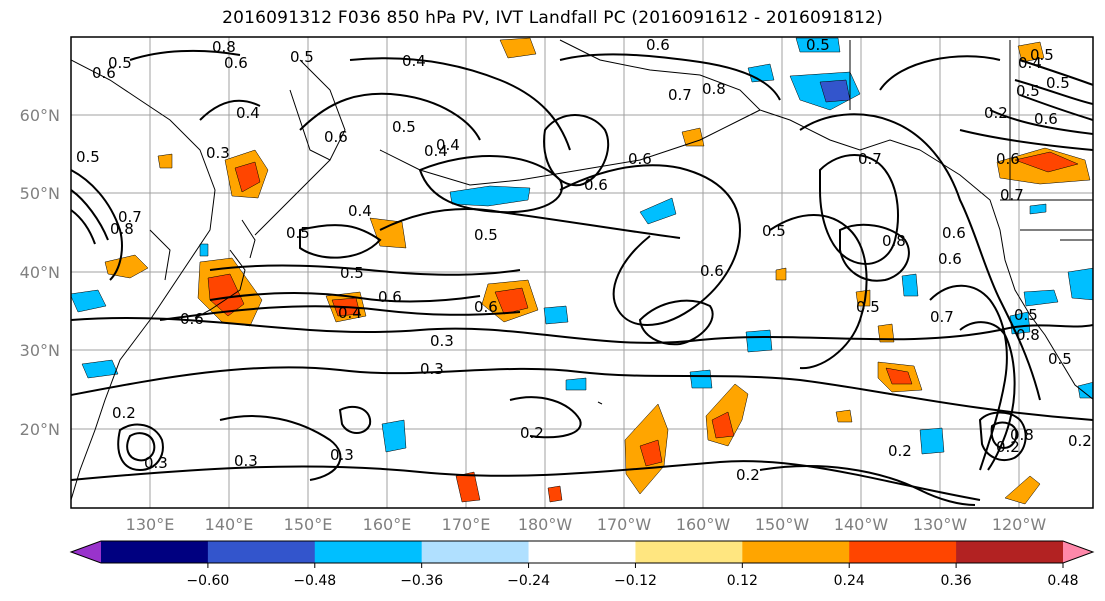 This screenshot has height=601, width=1105. Describe the element at coordinates (545, 524) in the screenshot. I see `lon-label: 180°W` at that location.